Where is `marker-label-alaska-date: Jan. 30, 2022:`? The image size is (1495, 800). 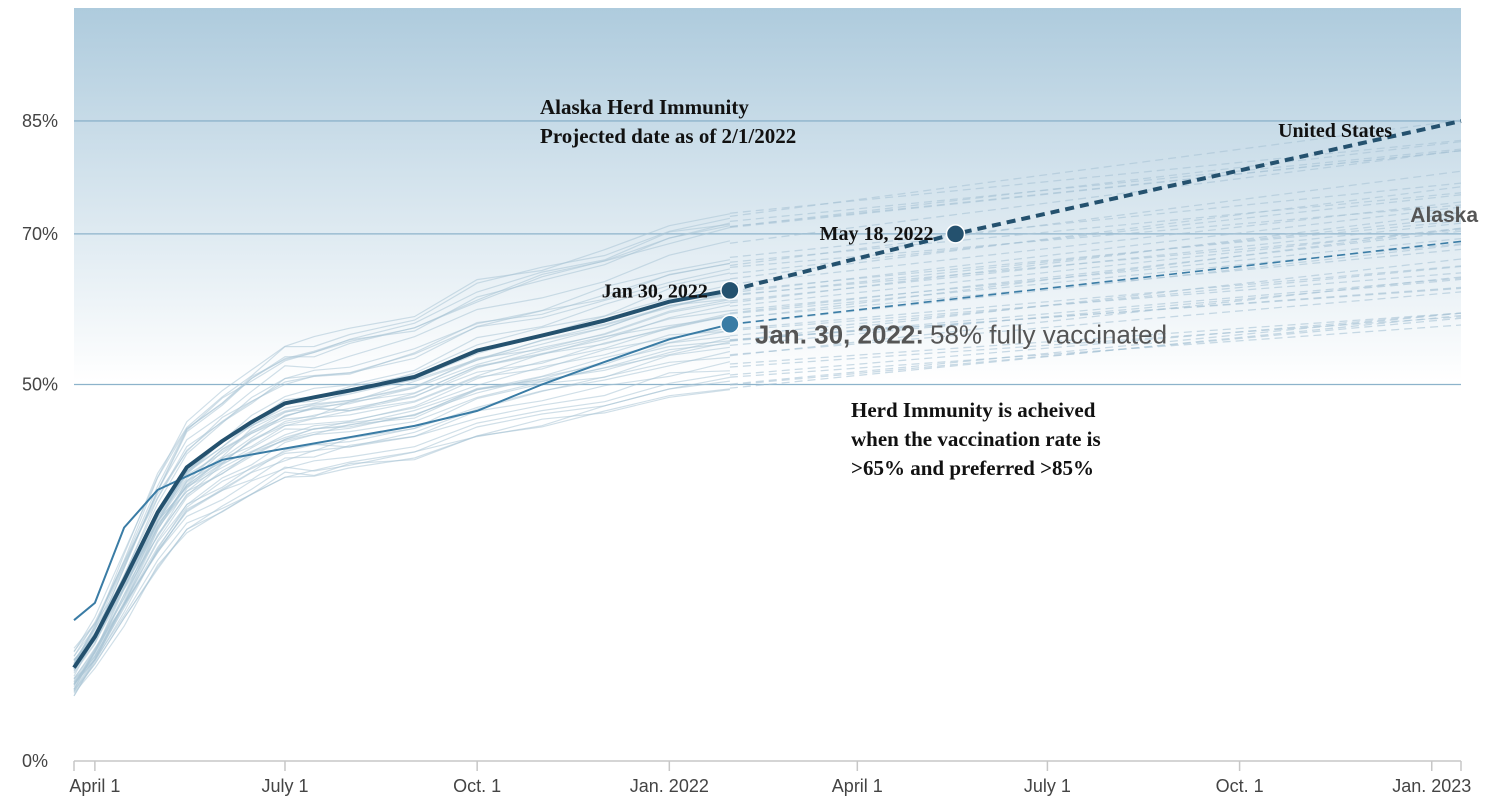 marker-label-alaska-date: Jan. 30, 2022: is located at coordinates (839, 334).